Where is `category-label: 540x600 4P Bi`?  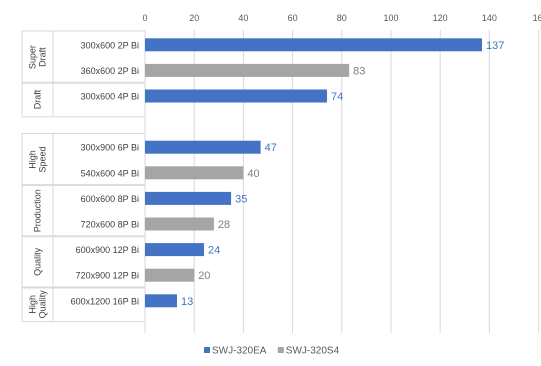 category-label: 540x600 4P Bi is located at coordinates (110, 173).